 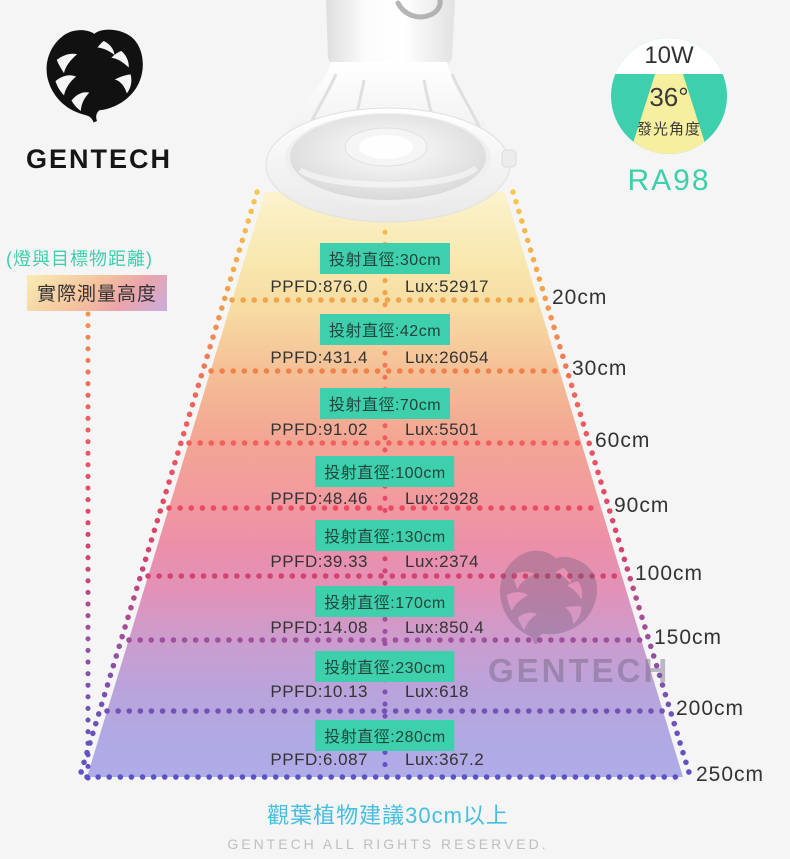 What do you see at coordinates (580, 297) in the screenshot?
I see `distance-label: 20cm` at bounding box center [580, 297].